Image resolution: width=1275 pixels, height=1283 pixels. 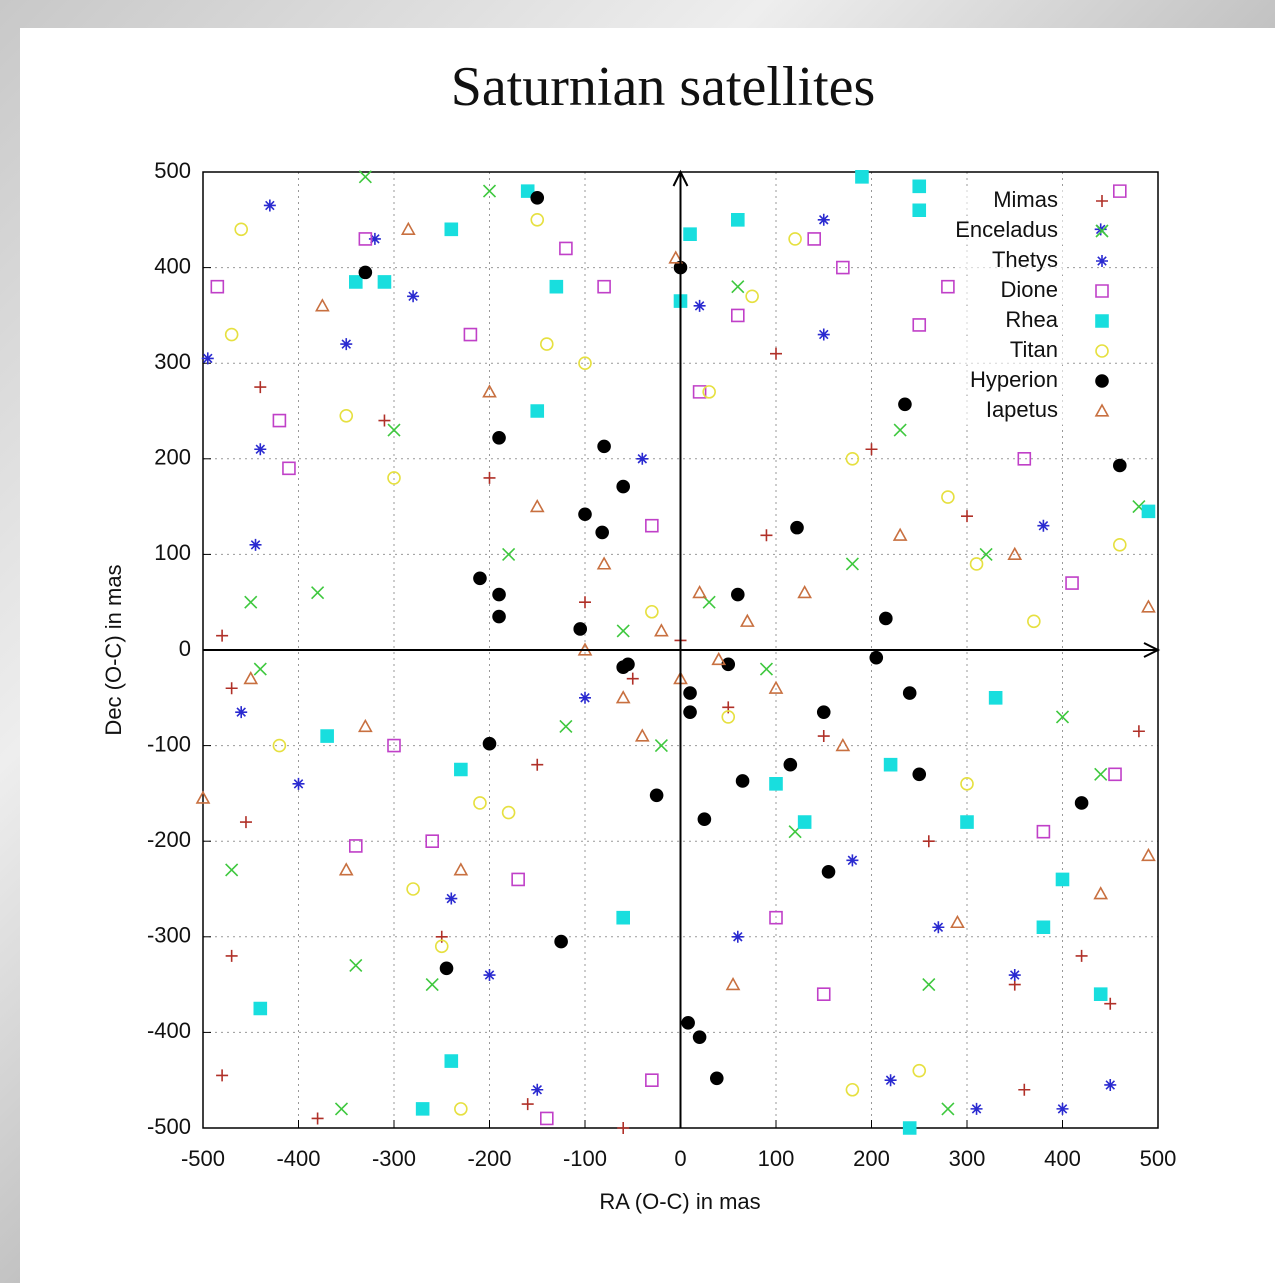 I want to click on x-tick-label: 300, so click(x=967, y=1158).